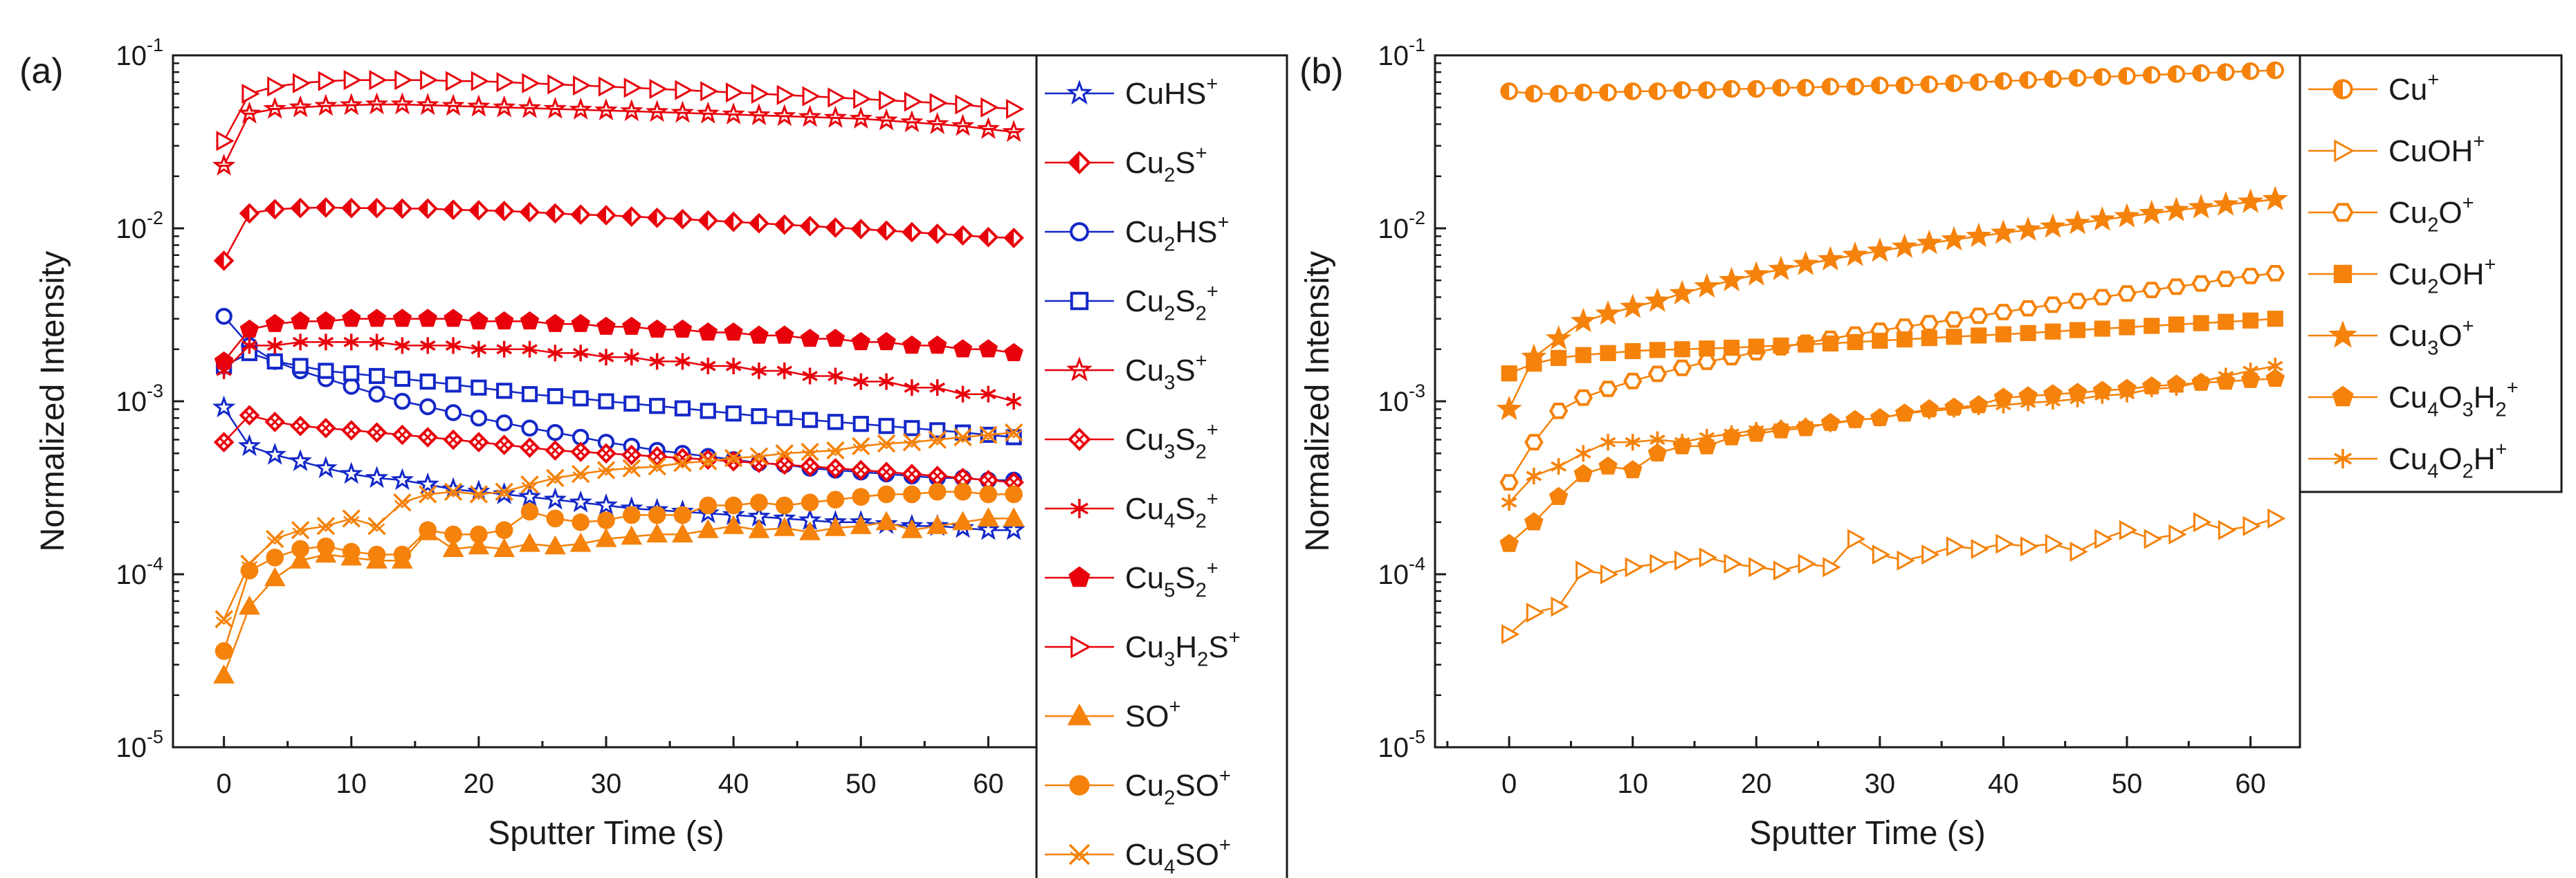  What do you see at coordinates (1867, 833) in the screenshot?
I see `x-axis-title: Sputter Time (s)` at bounding box center [1867, 833].